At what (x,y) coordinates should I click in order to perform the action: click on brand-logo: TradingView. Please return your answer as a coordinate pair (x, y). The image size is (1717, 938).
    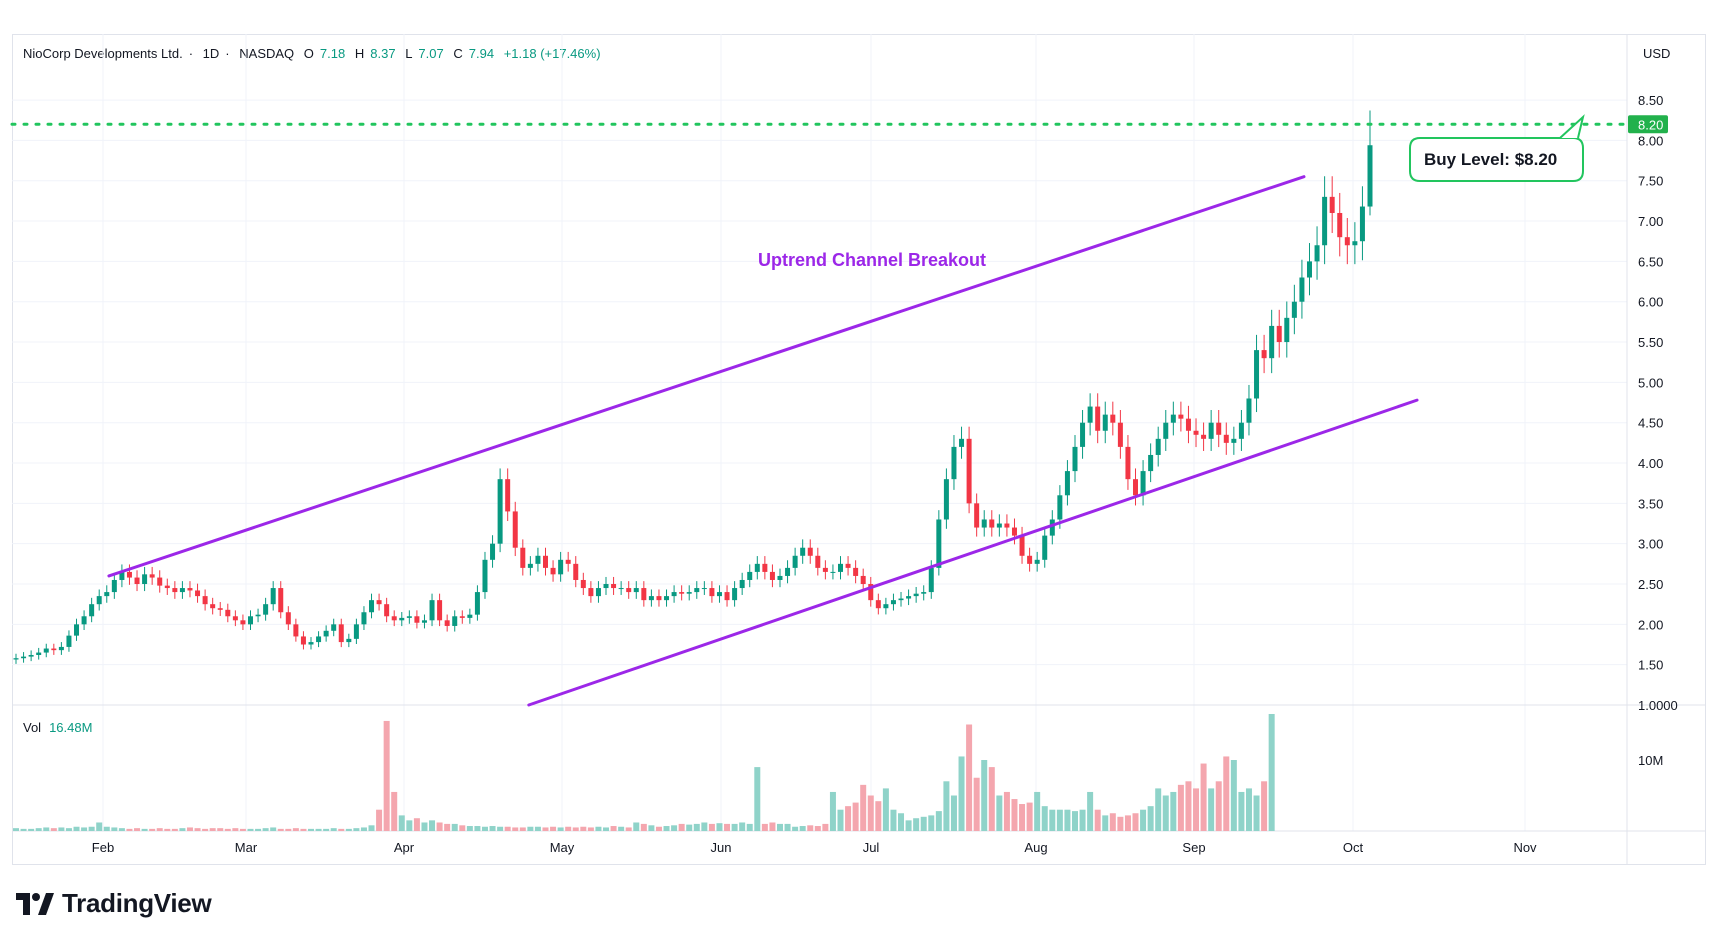
    Looking at the image, I should click on (114, 903).